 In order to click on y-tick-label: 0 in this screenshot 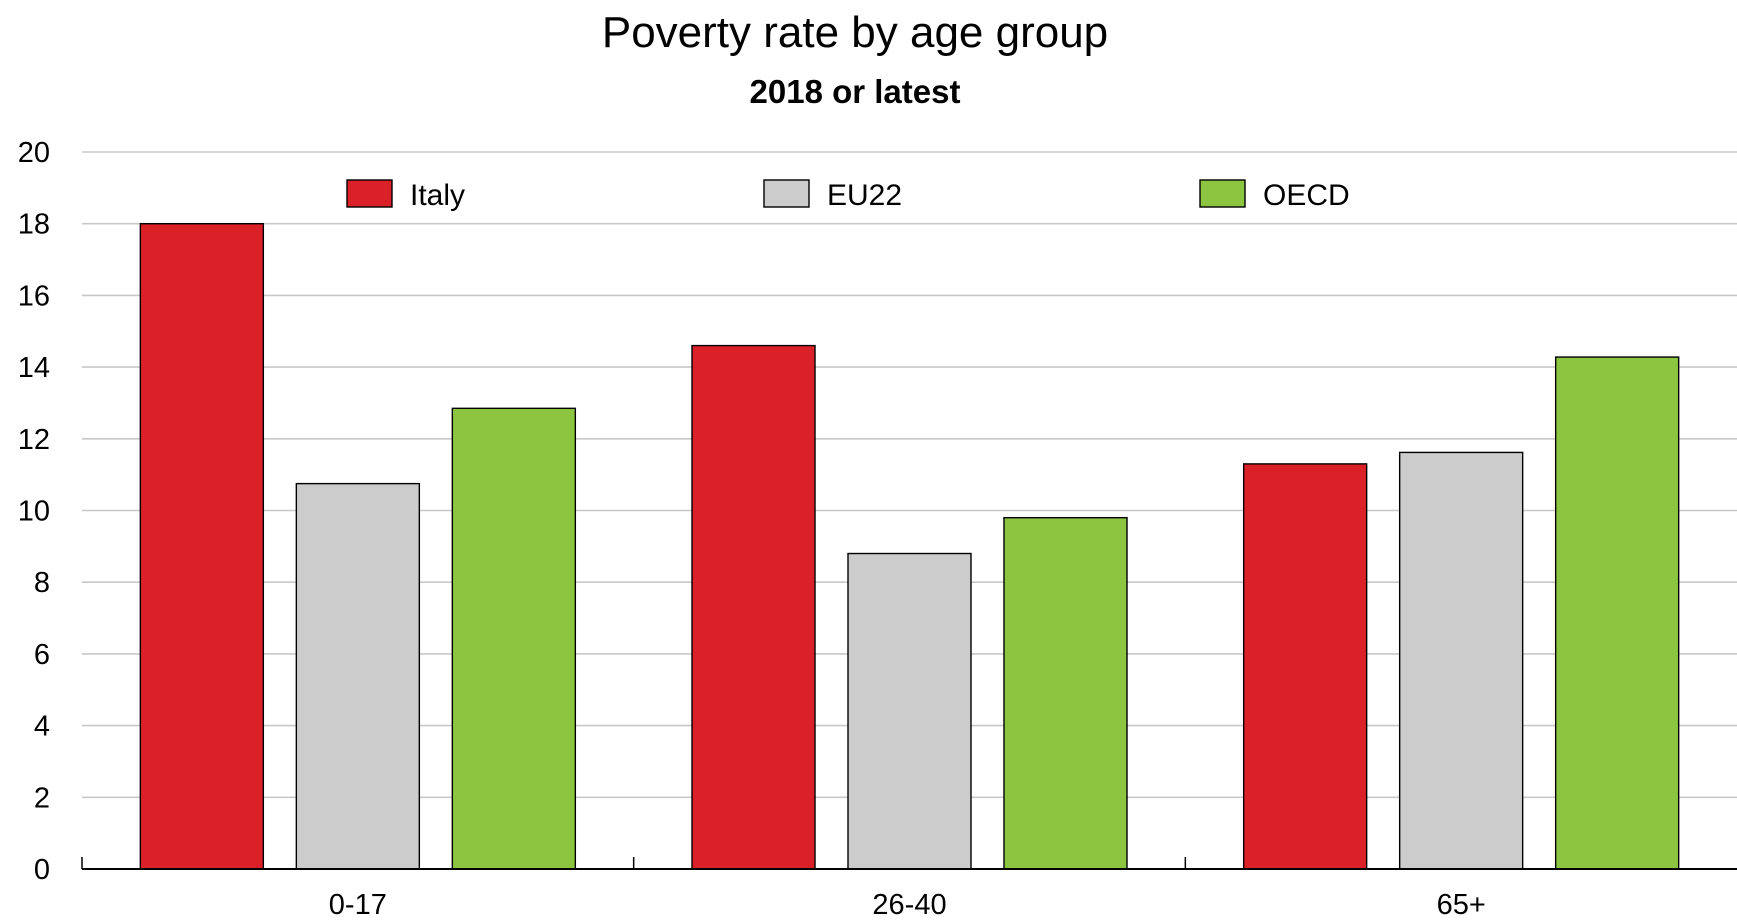, I will do `click(42, 870)`.